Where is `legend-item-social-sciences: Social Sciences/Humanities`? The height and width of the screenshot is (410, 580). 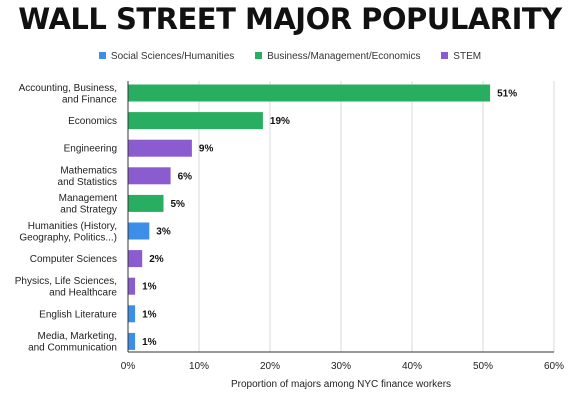 legend-item-social-sciences: Social Sciences/Humanities is located at coordinates (166, 56).